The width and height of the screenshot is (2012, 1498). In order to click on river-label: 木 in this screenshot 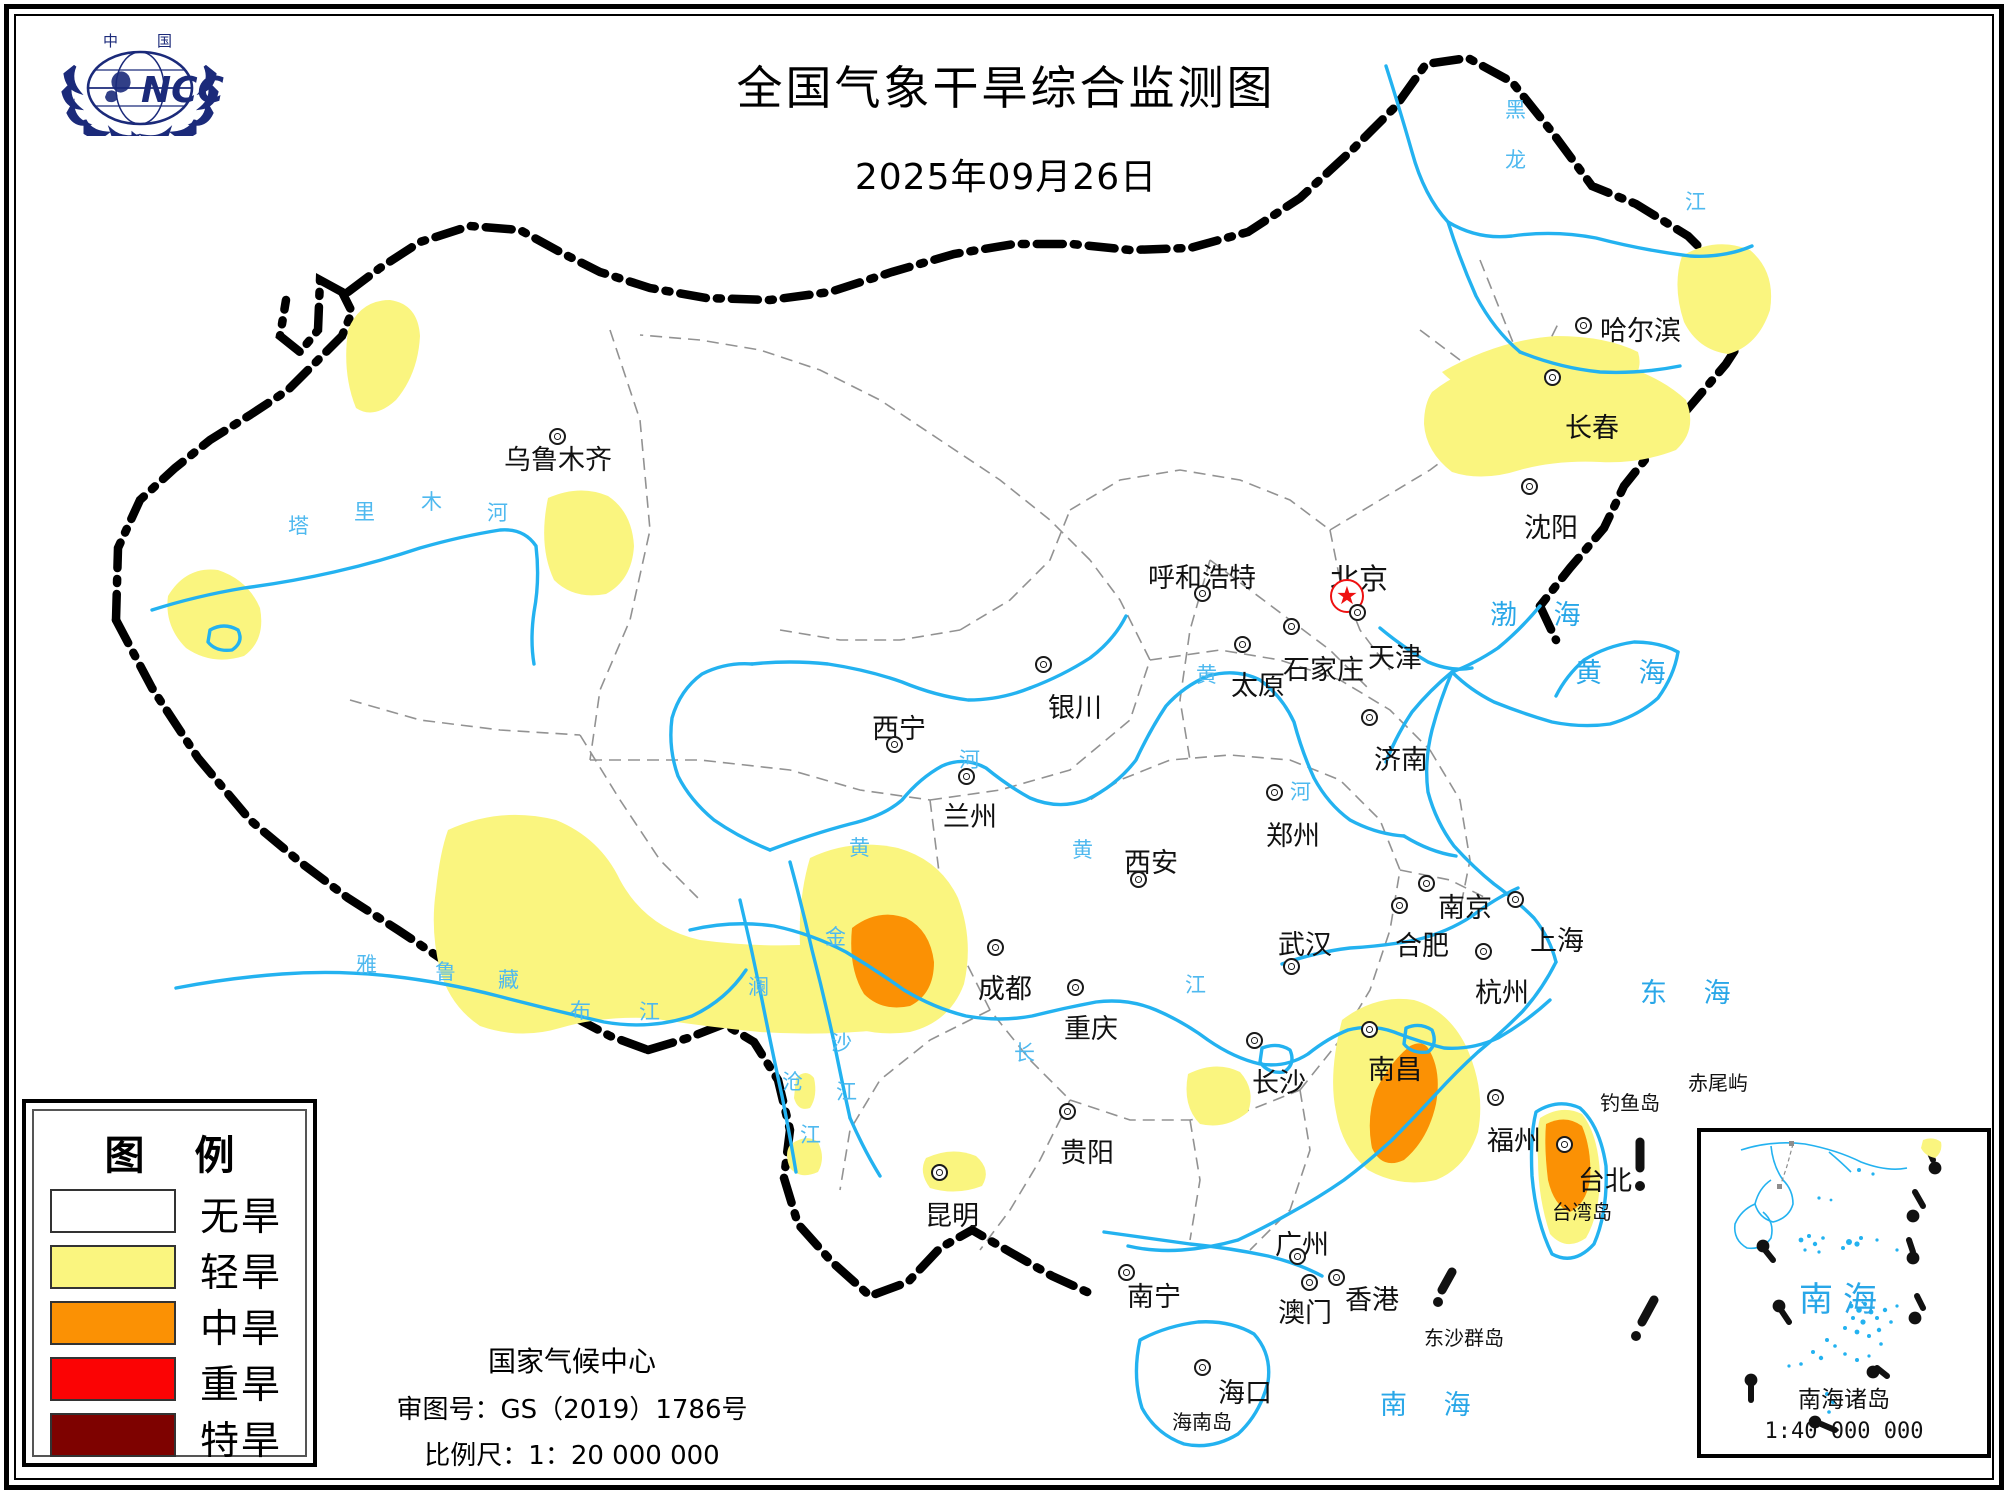, I will do `click(431, 502)`.